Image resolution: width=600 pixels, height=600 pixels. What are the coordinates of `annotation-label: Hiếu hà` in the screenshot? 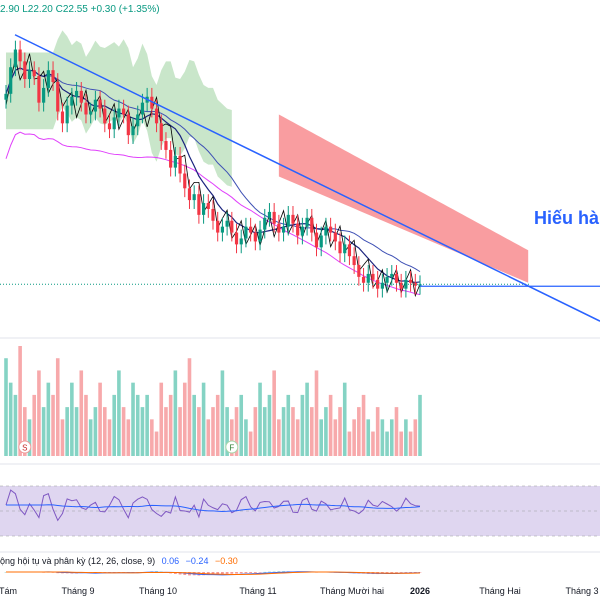 It's located at (567, 218).